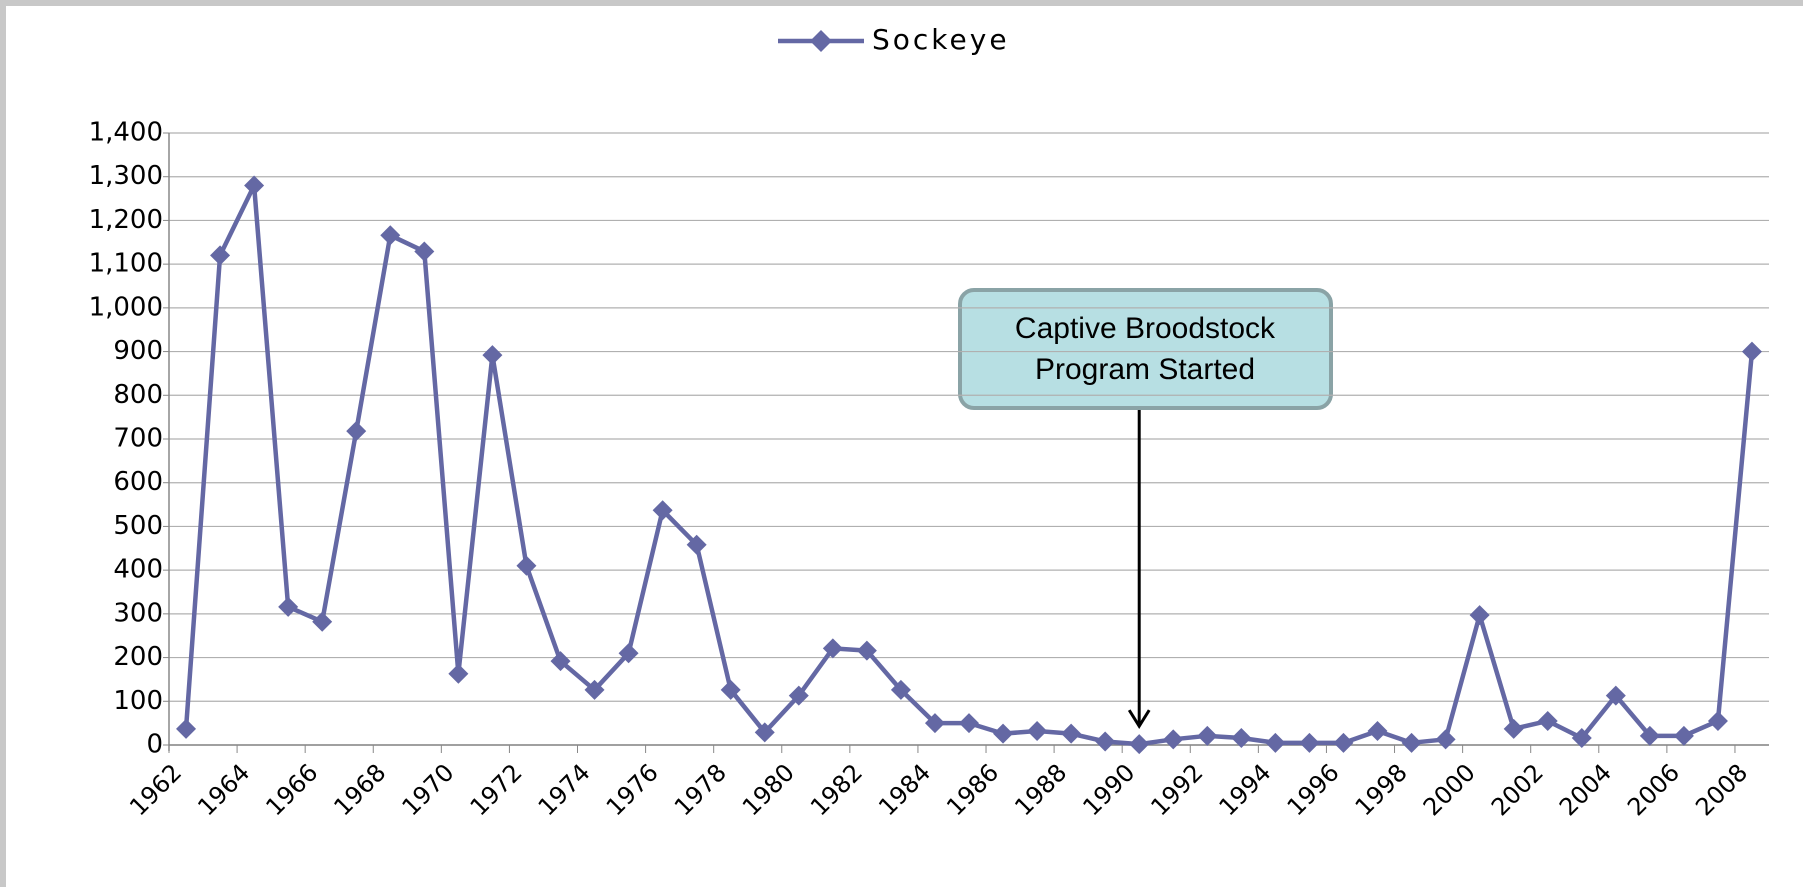 Image resolution: width=1803 pixels, height=887 pixels. Describe the element at coordinates (126, 264) in the screenshot. I see `y-tick-label: 1,100` at that location.